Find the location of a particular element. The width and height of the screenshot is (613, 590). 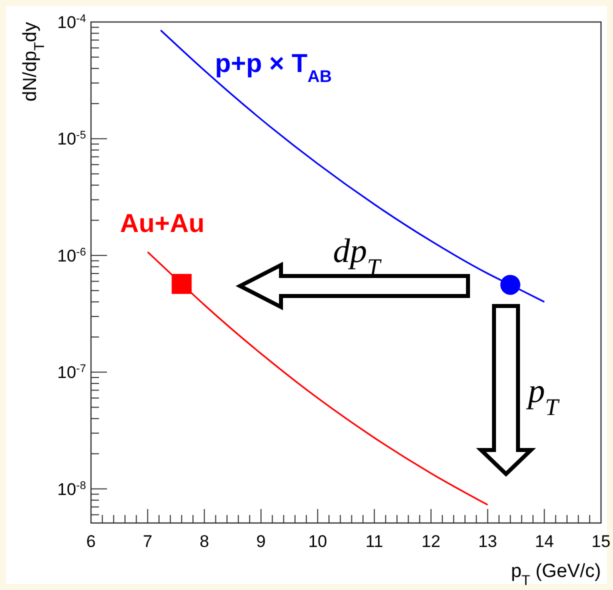

x-tick-label: 7 is located at coordinates (147, 541).